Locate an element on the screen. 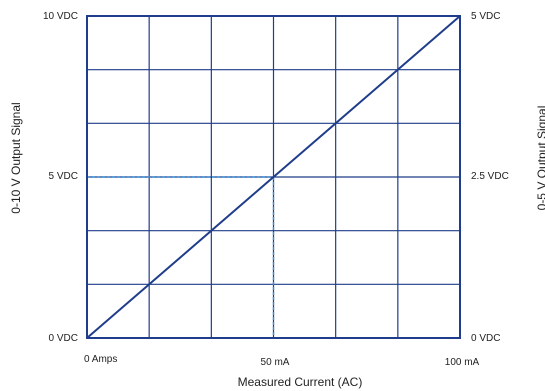 Image resolution: width=545 pixels, height=391 pixels. y-right-axis-title: 0-5 V Output Signal is located at coordinates (540, 158).